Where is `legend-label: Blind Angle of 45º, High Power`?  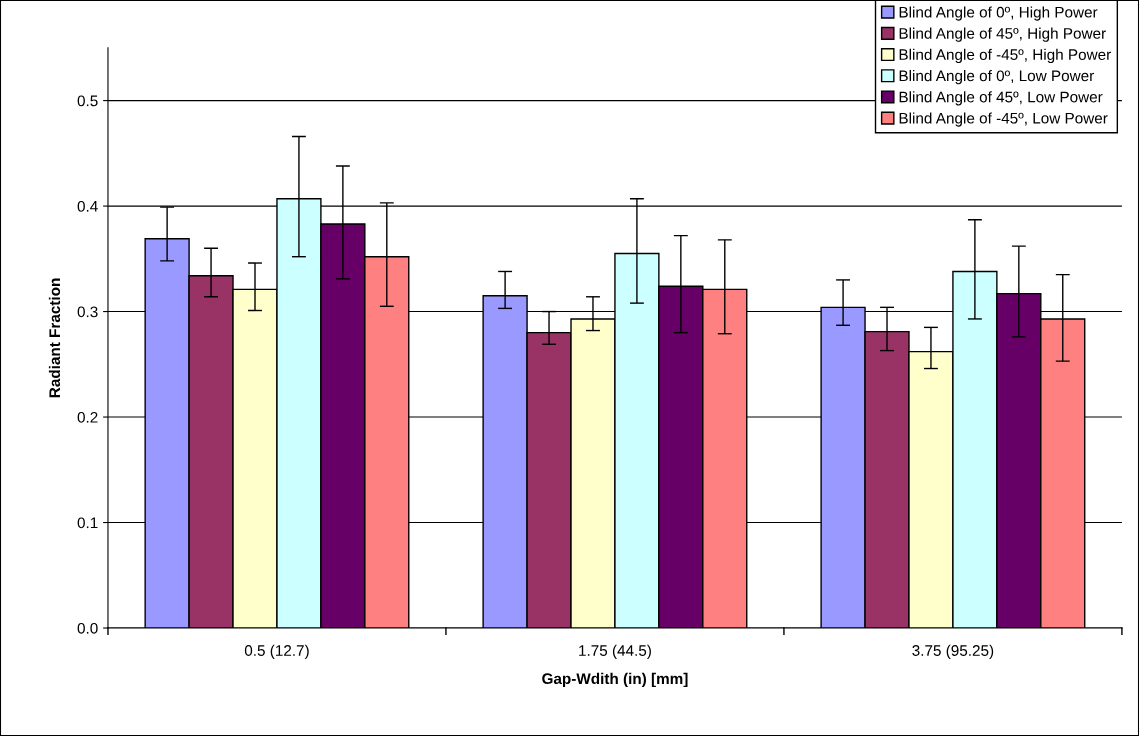
legend-label: Blind Angle of 45º, High Power is located at coordinates (1002, 34).